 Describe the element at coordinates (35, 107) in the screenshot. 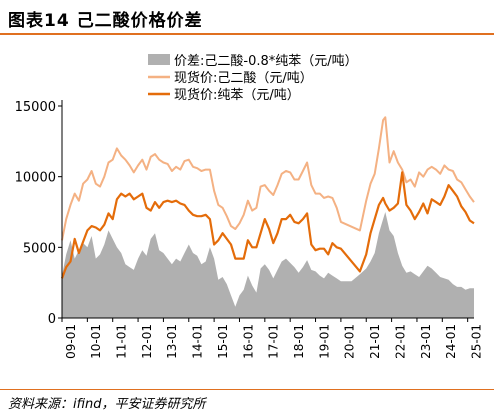

I see `y-tick-label: 15000` at that location.